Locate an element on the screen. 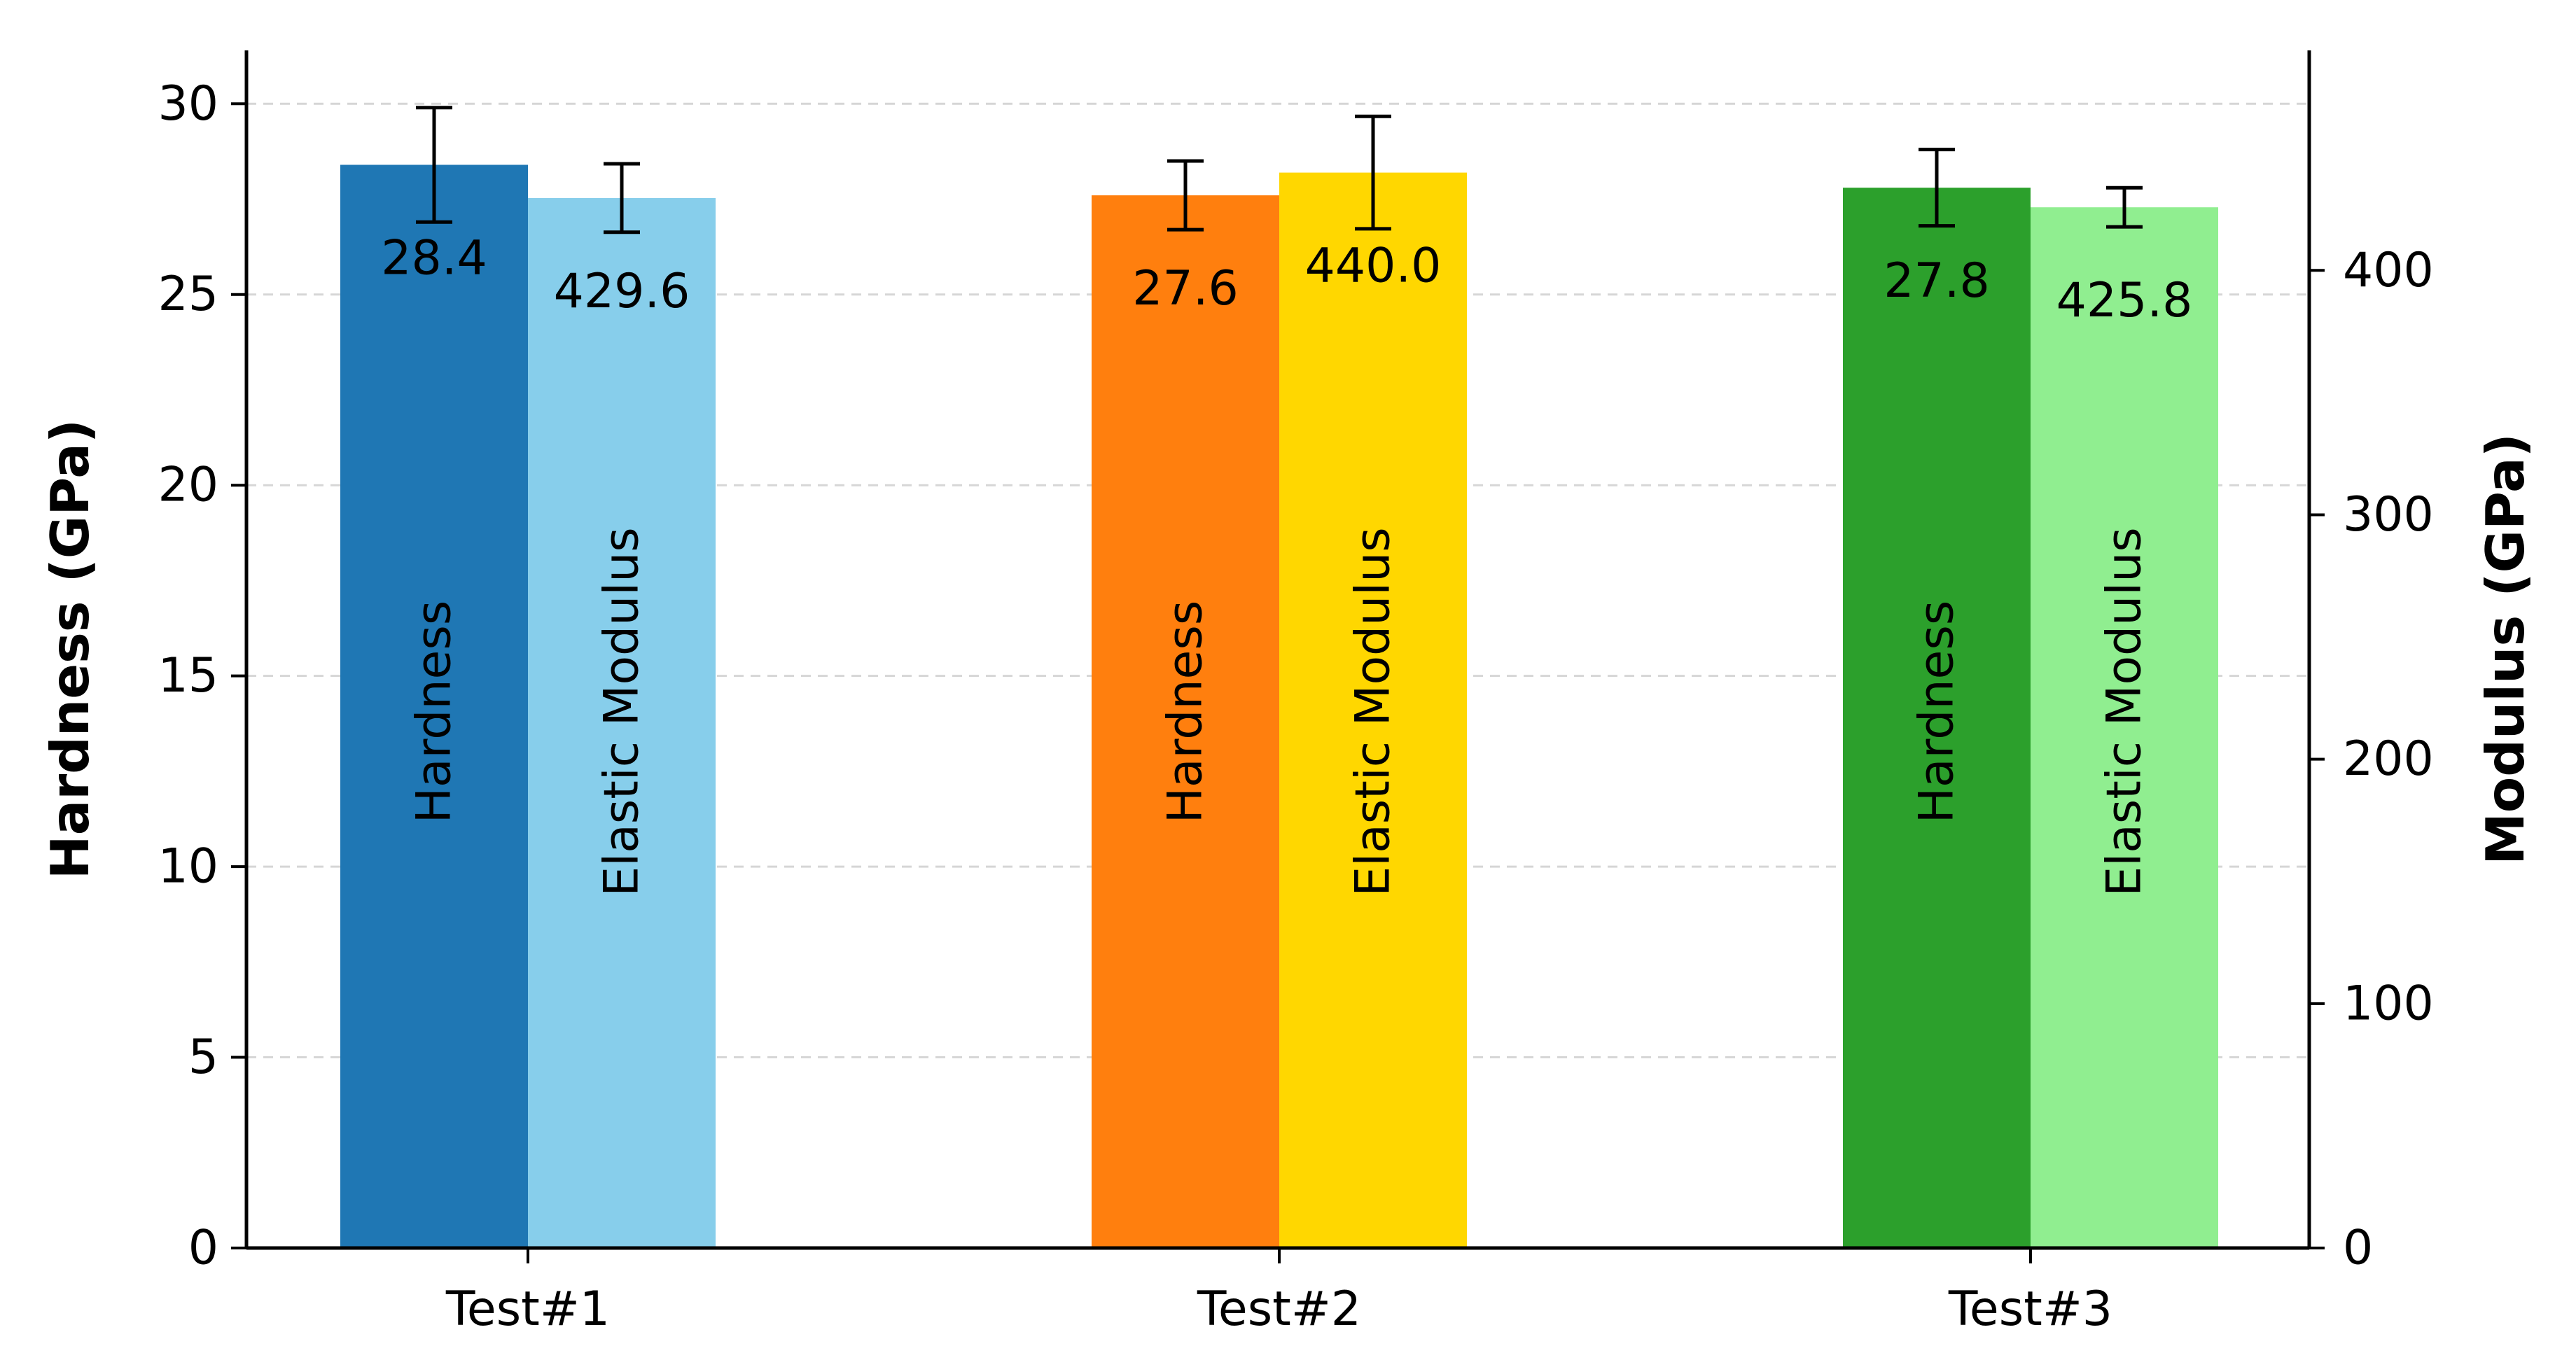  right-tick-label: 100 is located at coordinates (2388, 1003).